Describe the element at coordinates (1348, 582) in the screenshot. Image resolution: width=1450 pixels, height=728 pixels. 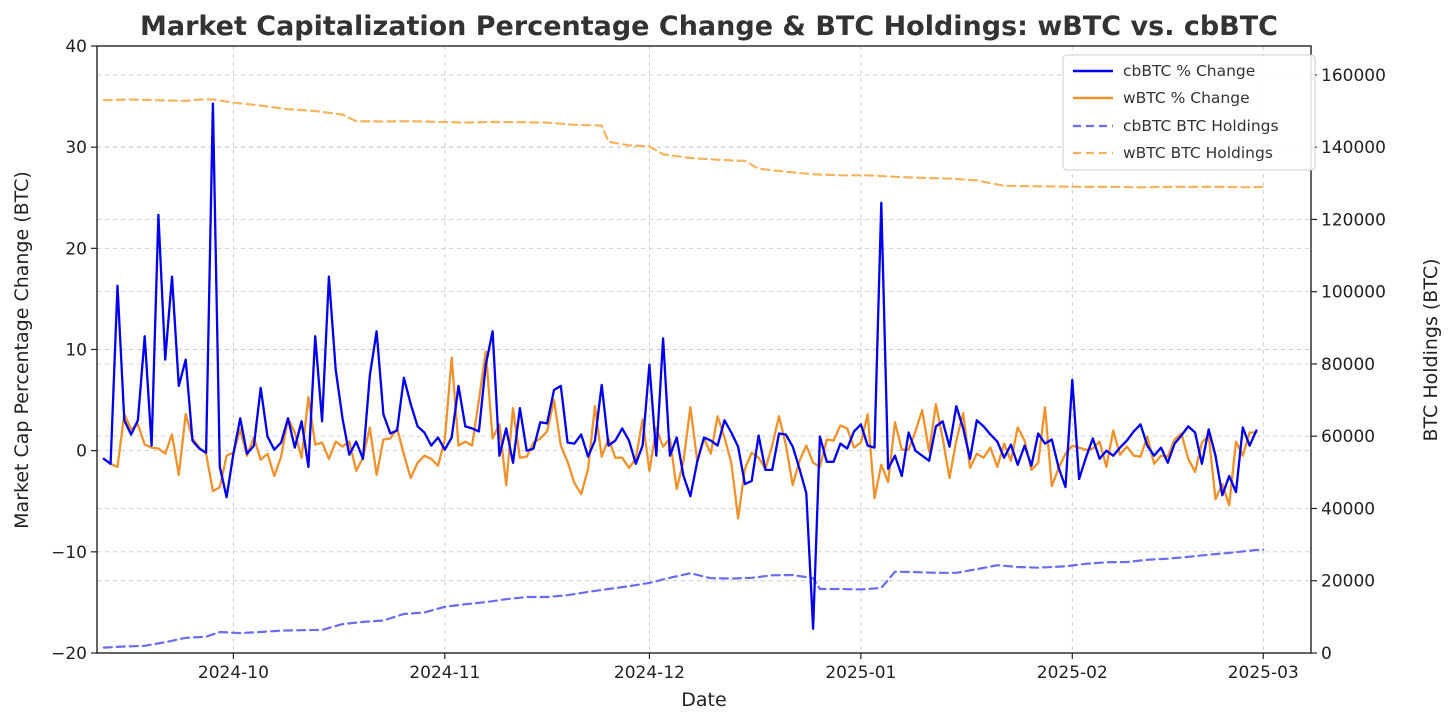
I see `y-right-tick-label: 20000` at that location.